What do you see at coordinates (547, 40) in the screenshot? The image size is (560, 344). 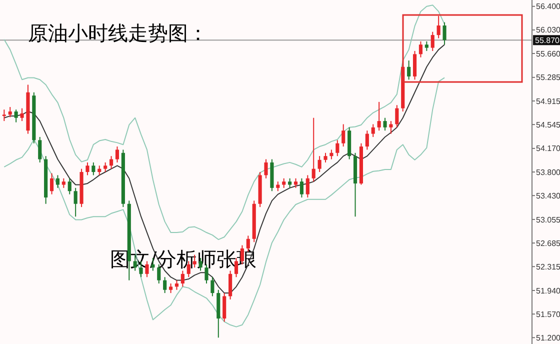 I see `ref-line-label: 55.870` at bounding box center [547, 40].